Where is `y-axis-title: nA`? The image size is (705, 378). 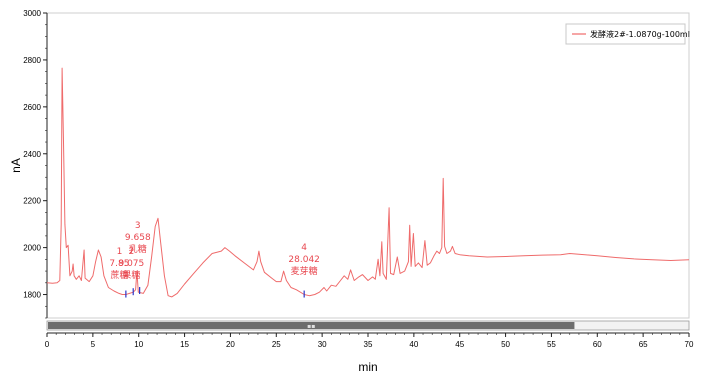
y-axis-title: nA is located at coordinates (16, 165).